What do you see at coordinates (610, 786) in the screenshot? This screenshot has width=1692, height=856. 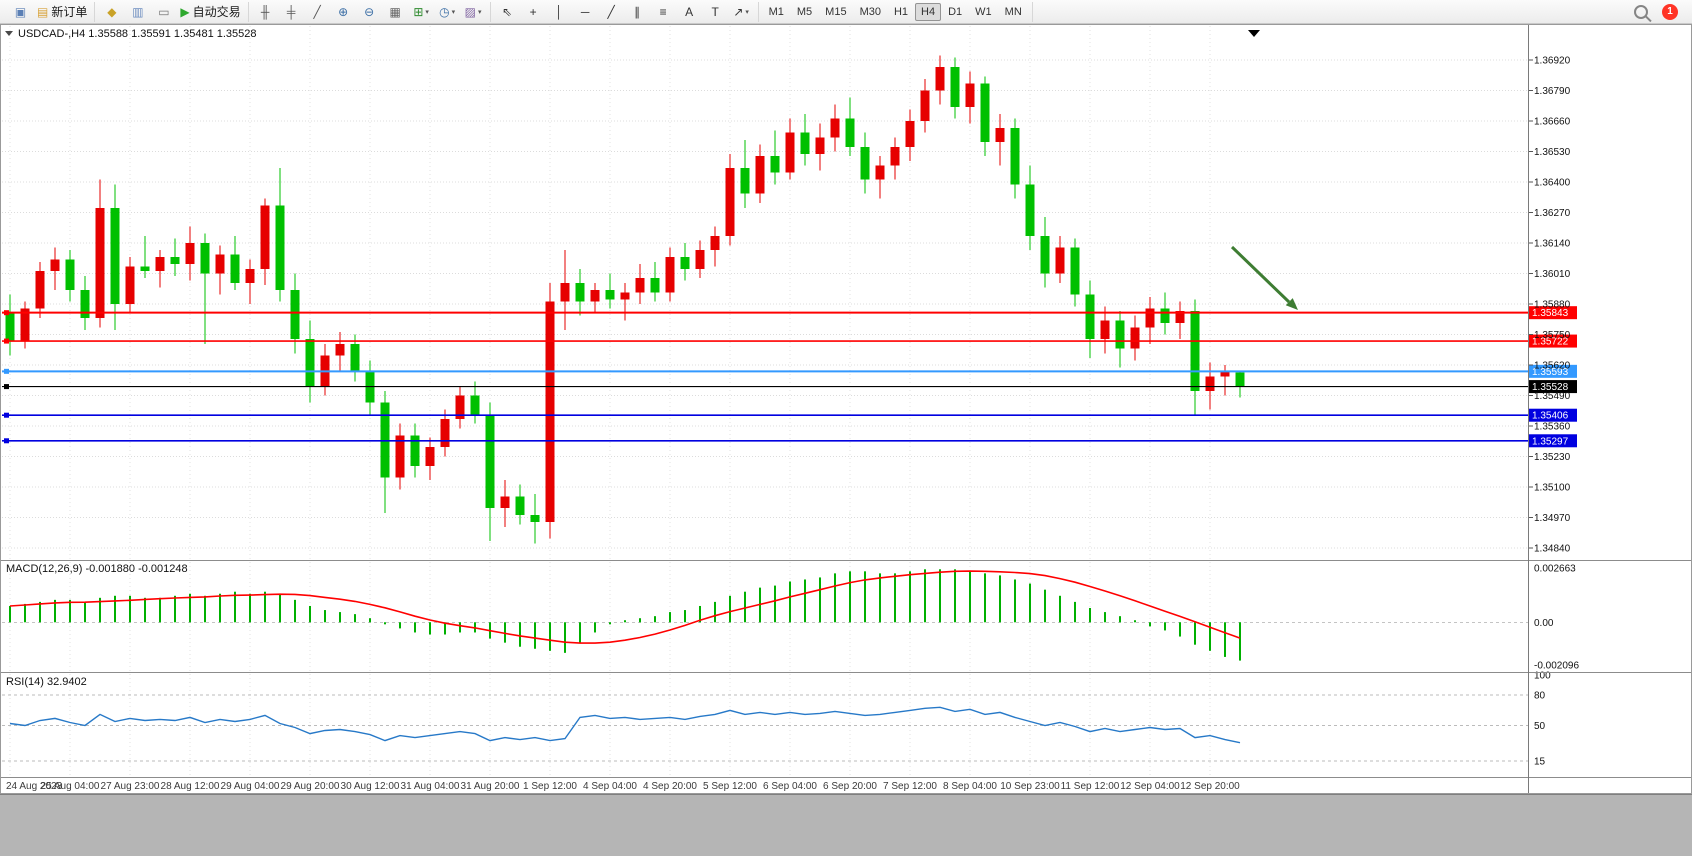 I see `date-scale-label: 4 Sep 04:00` at bounding box center [610, 786].